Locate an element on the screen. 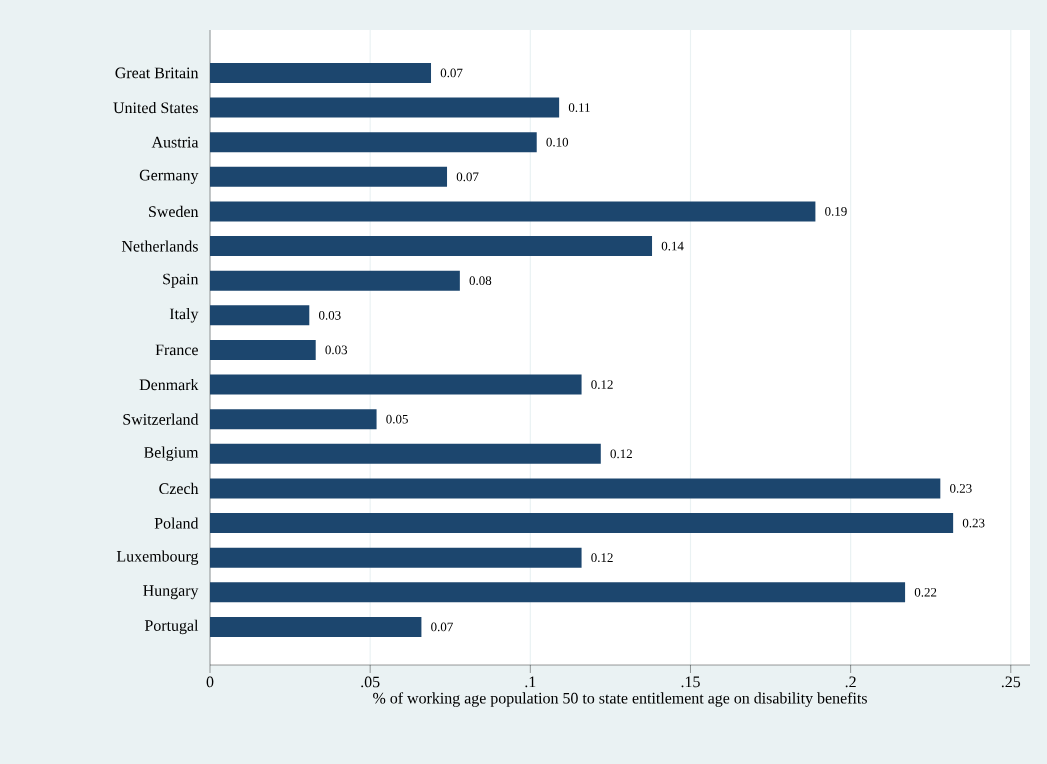 Image resolution: width=1047 pixels, height=764 pixels. y-tick-label: France is located at coordinates (176, 350).